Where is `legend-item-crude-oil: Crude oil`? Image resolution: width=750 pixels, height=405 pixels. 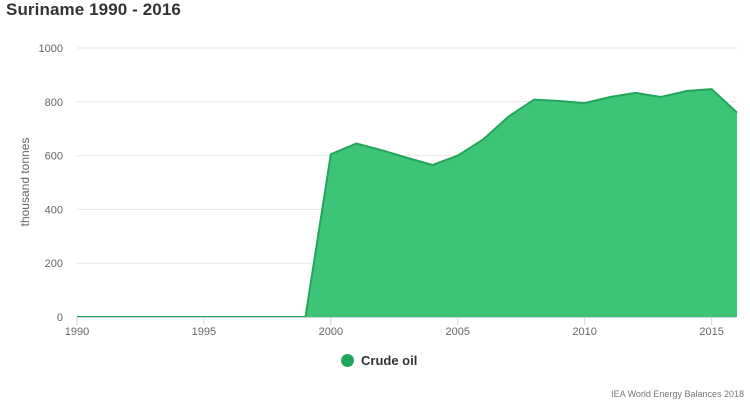
legend-item-crude-oil: Crude oil is located at coordinates (379, 360).